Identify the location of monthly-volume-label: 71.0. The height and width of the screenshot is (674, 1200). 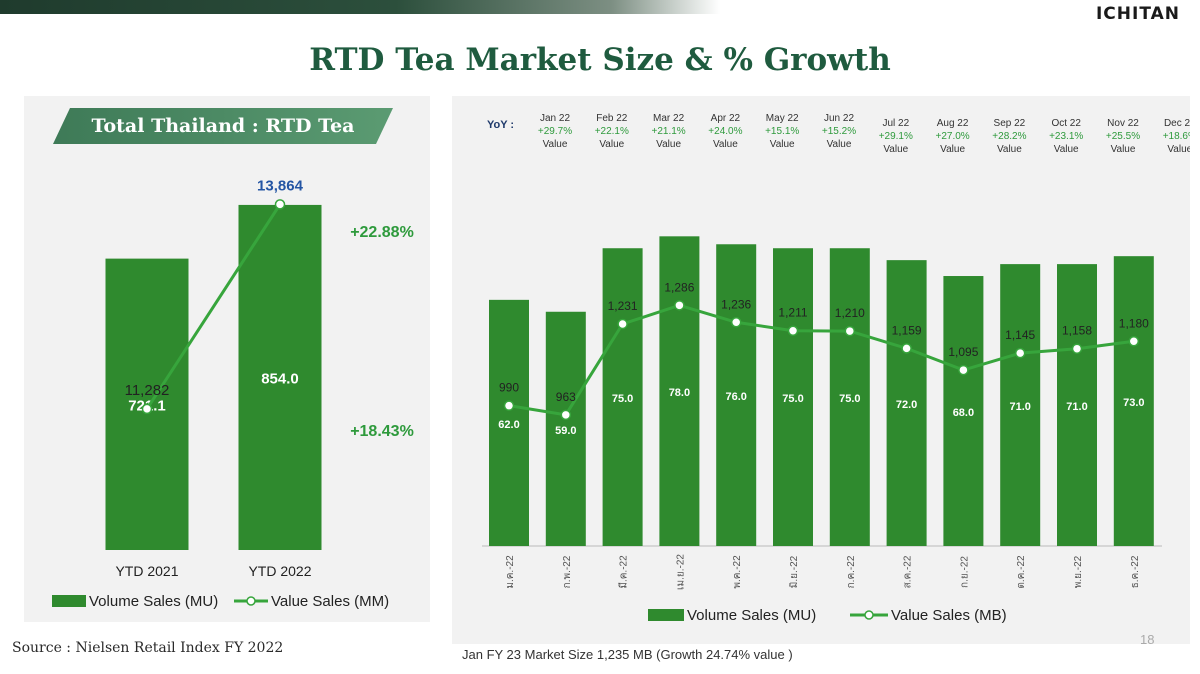
(1019, 407).